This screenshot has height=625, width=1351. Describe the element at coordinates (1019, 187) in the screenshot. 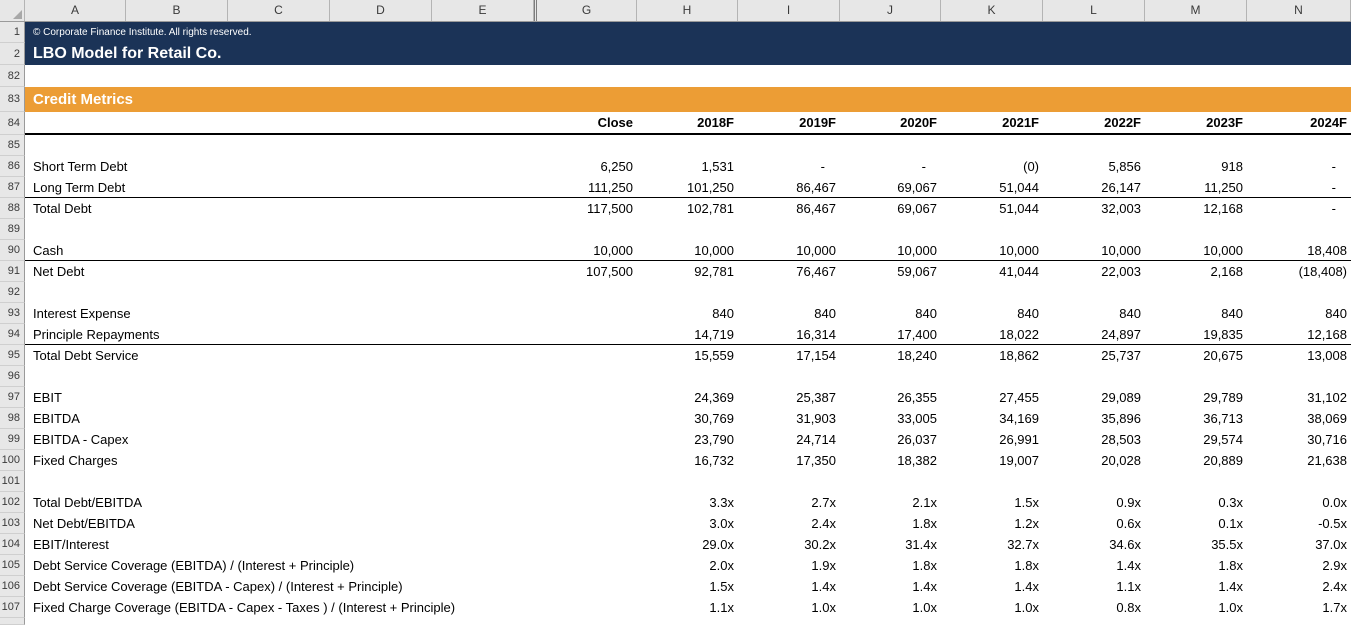

I see `cell-K87: 51,044` at that location.